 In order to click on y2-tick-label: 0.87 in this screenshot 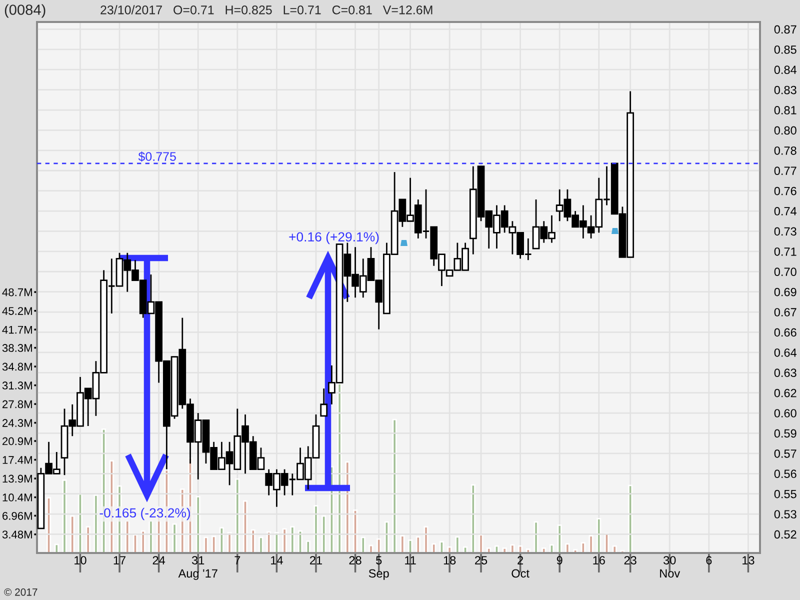, I will do `click(785, 29)`.